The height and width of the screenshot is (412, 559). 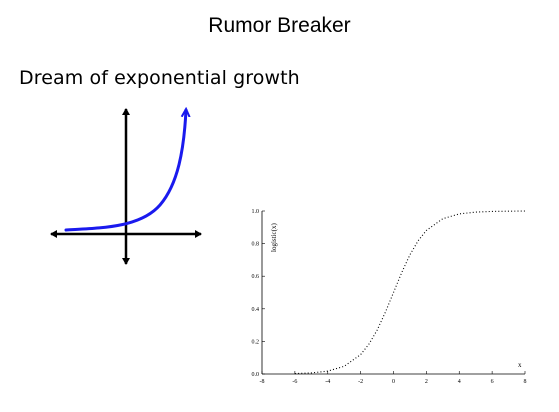 What do you see at coordinates (125, 171) in the screenshot?
I see `sketch-exponential-curve` at bounding box center [125, 171].